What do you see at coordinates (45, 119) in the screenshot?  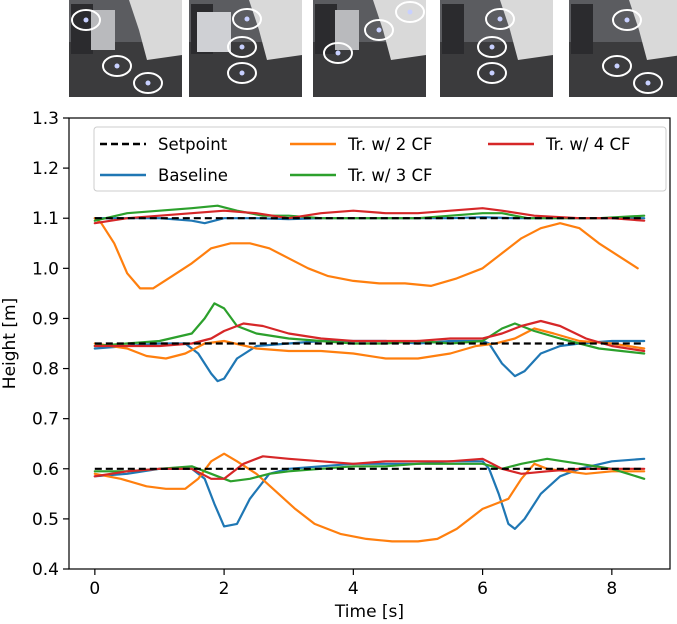 I see `y-tick-label: 1.3` at bounding box center [45, 119].